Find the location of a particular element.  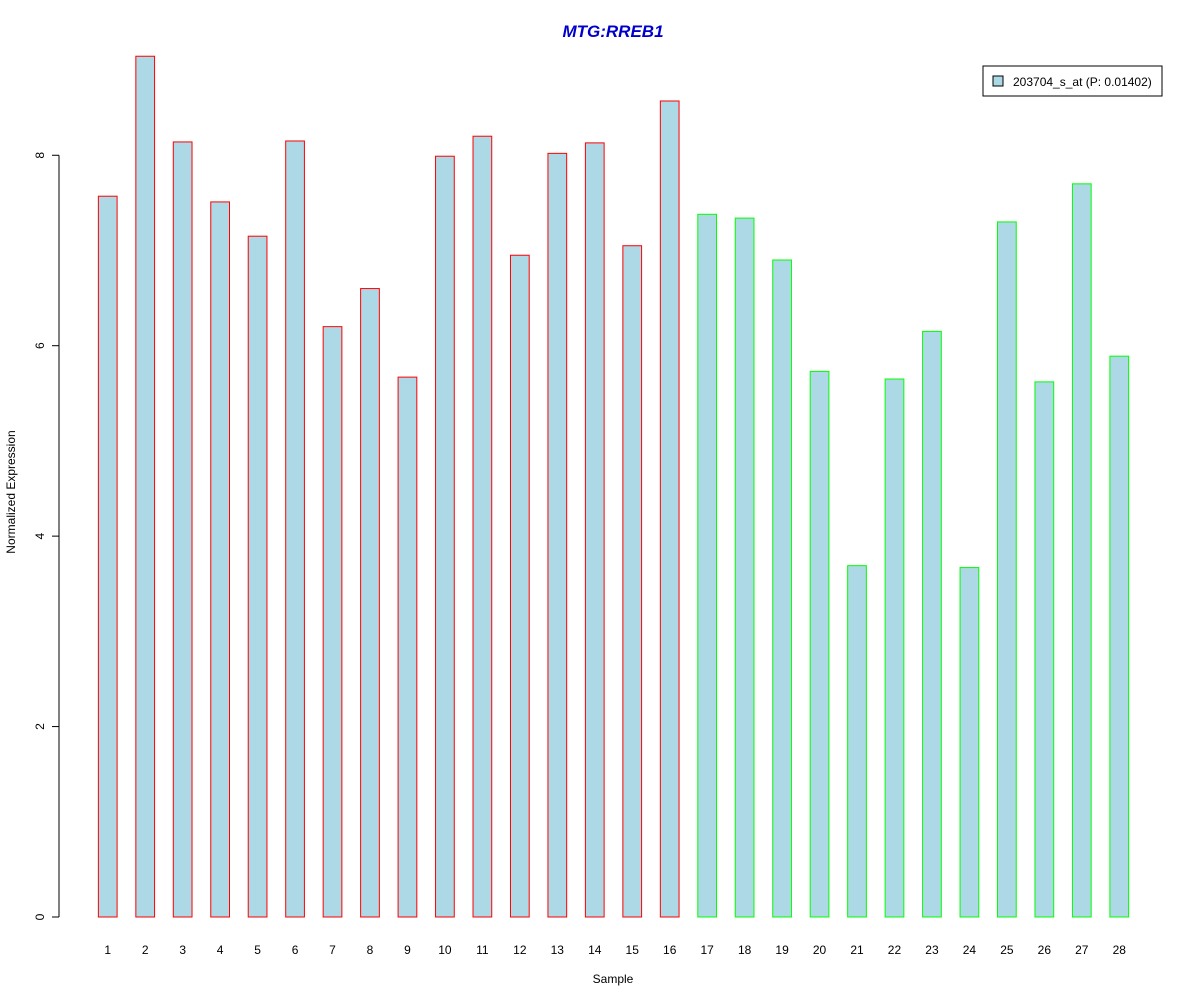

x-tick-label: 13 is located at coordinates (558, 950).